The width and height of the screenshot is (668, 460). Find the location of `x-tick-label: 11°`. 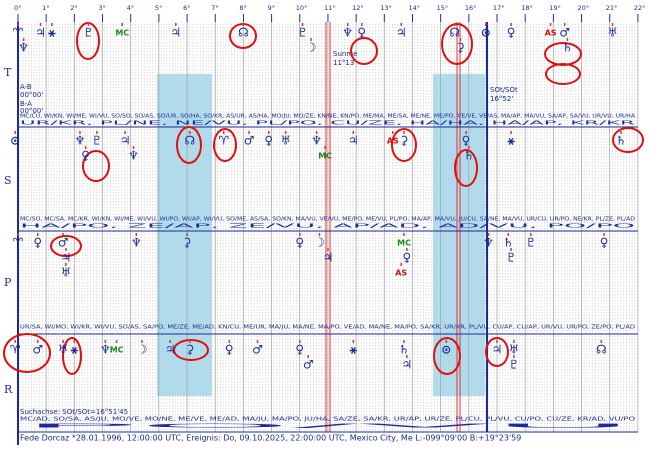

x-tick-label: 11° is located at coordinates (330, 8).